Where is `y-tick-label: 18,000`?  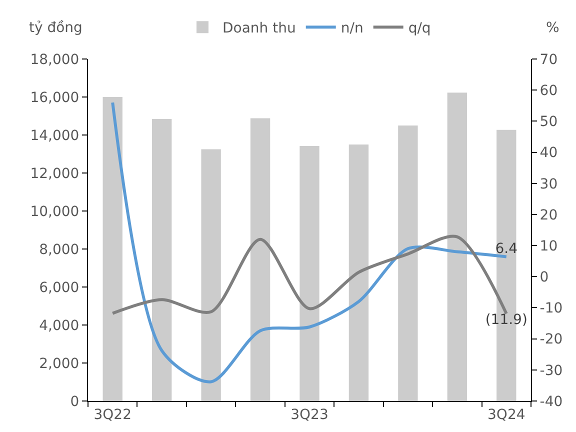
y-tick-label: 18,000 is located at coordinates (55, 60).